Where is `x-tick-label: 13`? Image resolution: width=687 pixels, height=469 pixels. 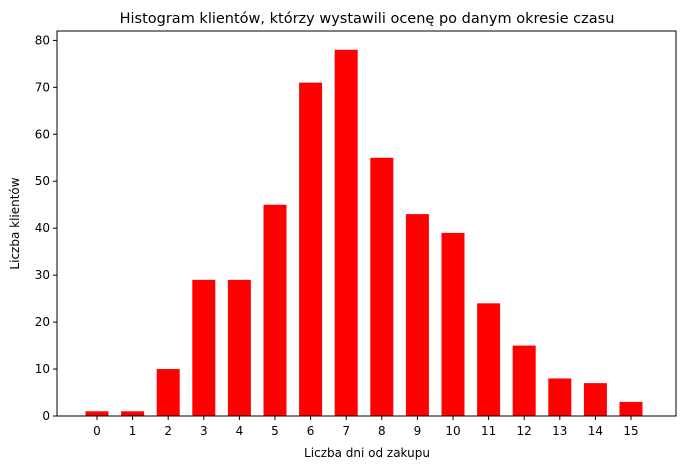 x-tick-label: 13 is located at coordinates (559, 431).